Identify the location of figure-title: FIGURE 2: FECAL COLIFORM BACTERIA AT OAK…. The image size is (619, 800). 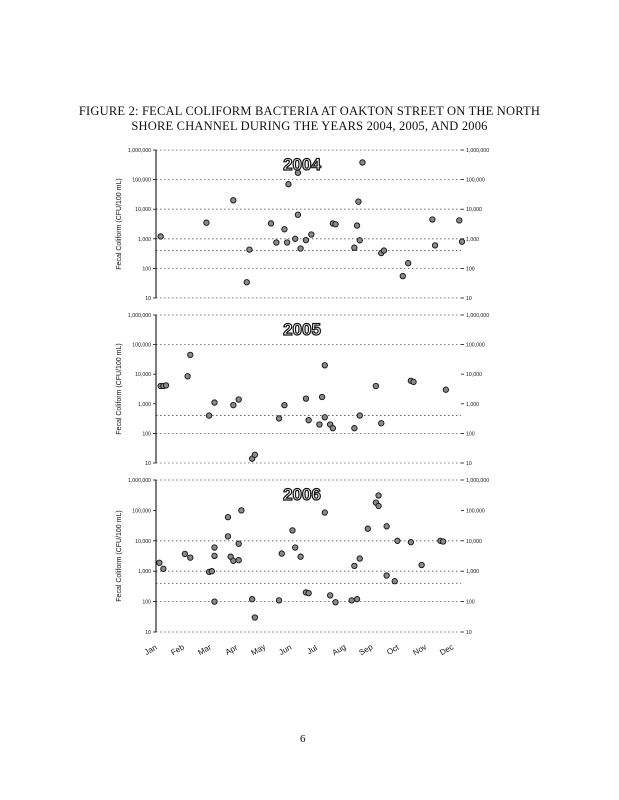
(309, 119).